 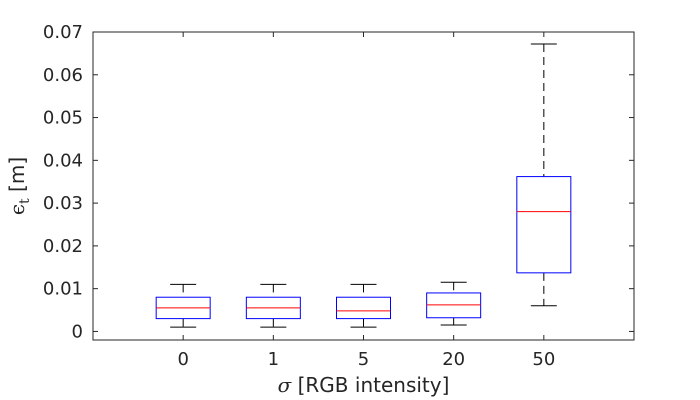 I want to click on y-tick-label: 0.03, so click(x=63, y=203).